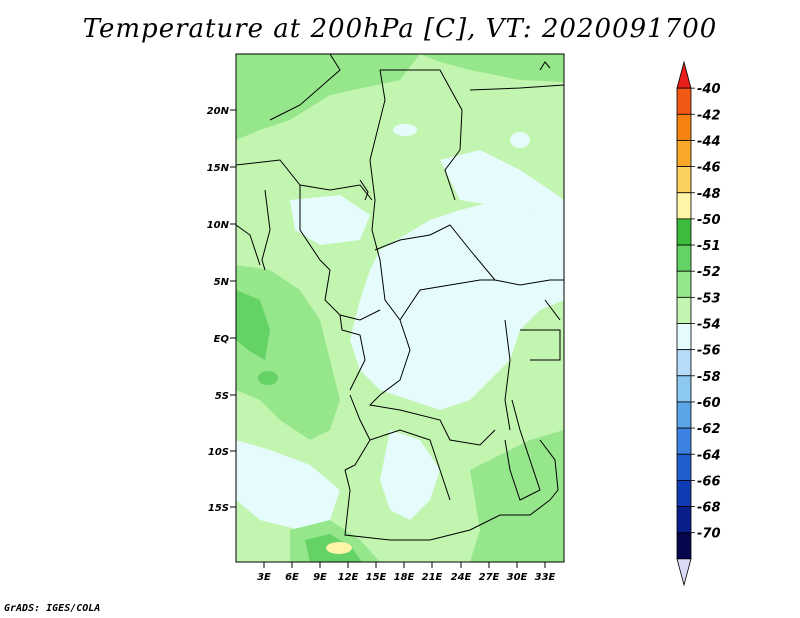  I want to click on colorbar-label: -62, so click(709, 429).